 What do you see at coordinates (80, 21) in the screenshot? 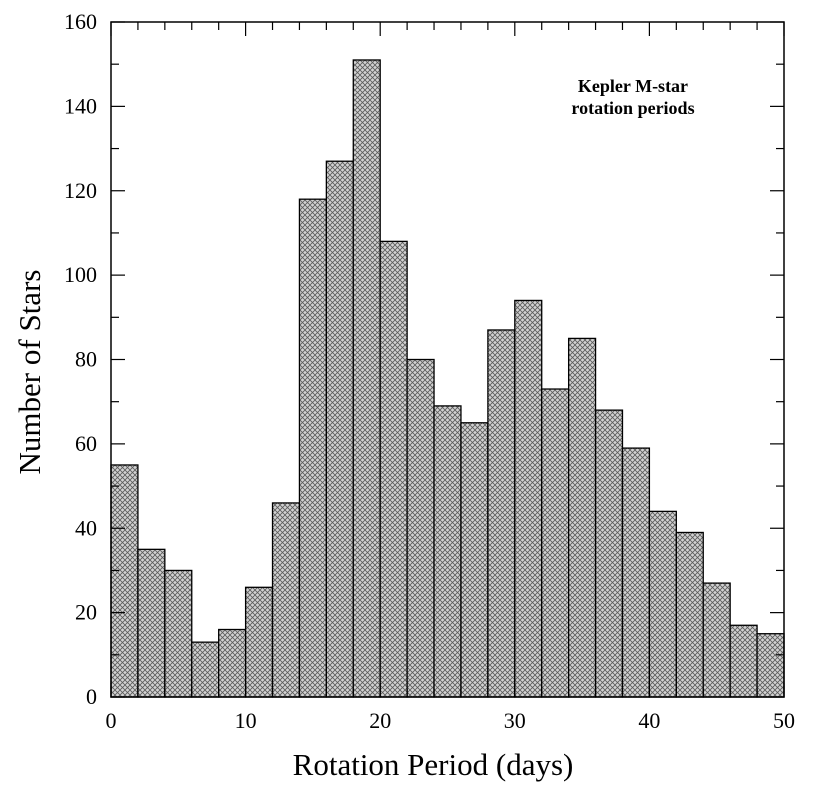
I see `y-tick-label-160: 160` at bounding box center [80, 21].